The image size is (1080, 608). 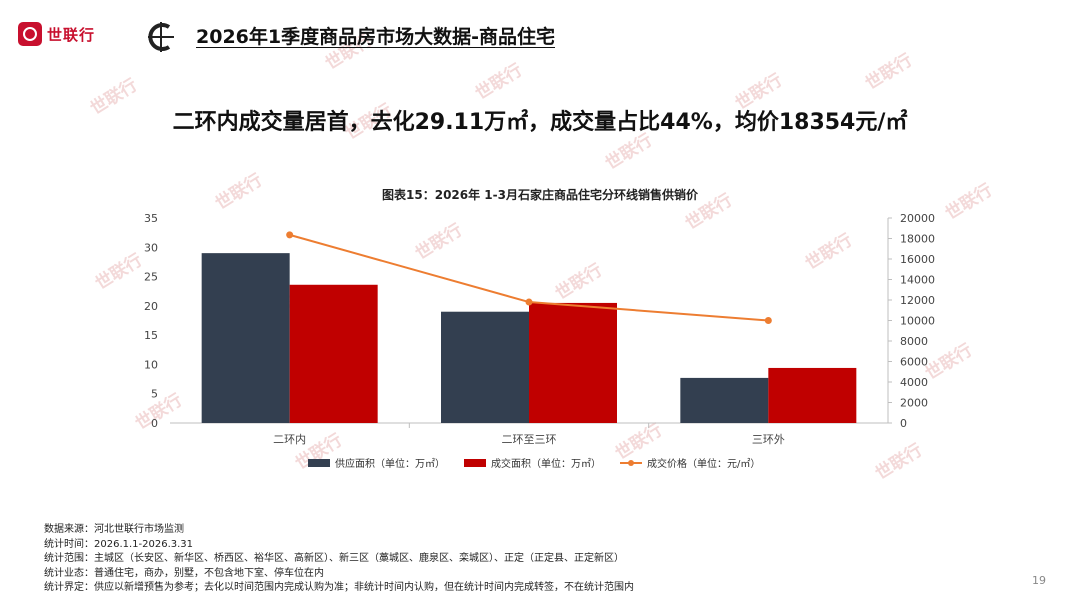 What do you see at coordinates (119, 271) in the screenshot?
I see `watermark-7: 世联行` at bounding box center [119, 271].